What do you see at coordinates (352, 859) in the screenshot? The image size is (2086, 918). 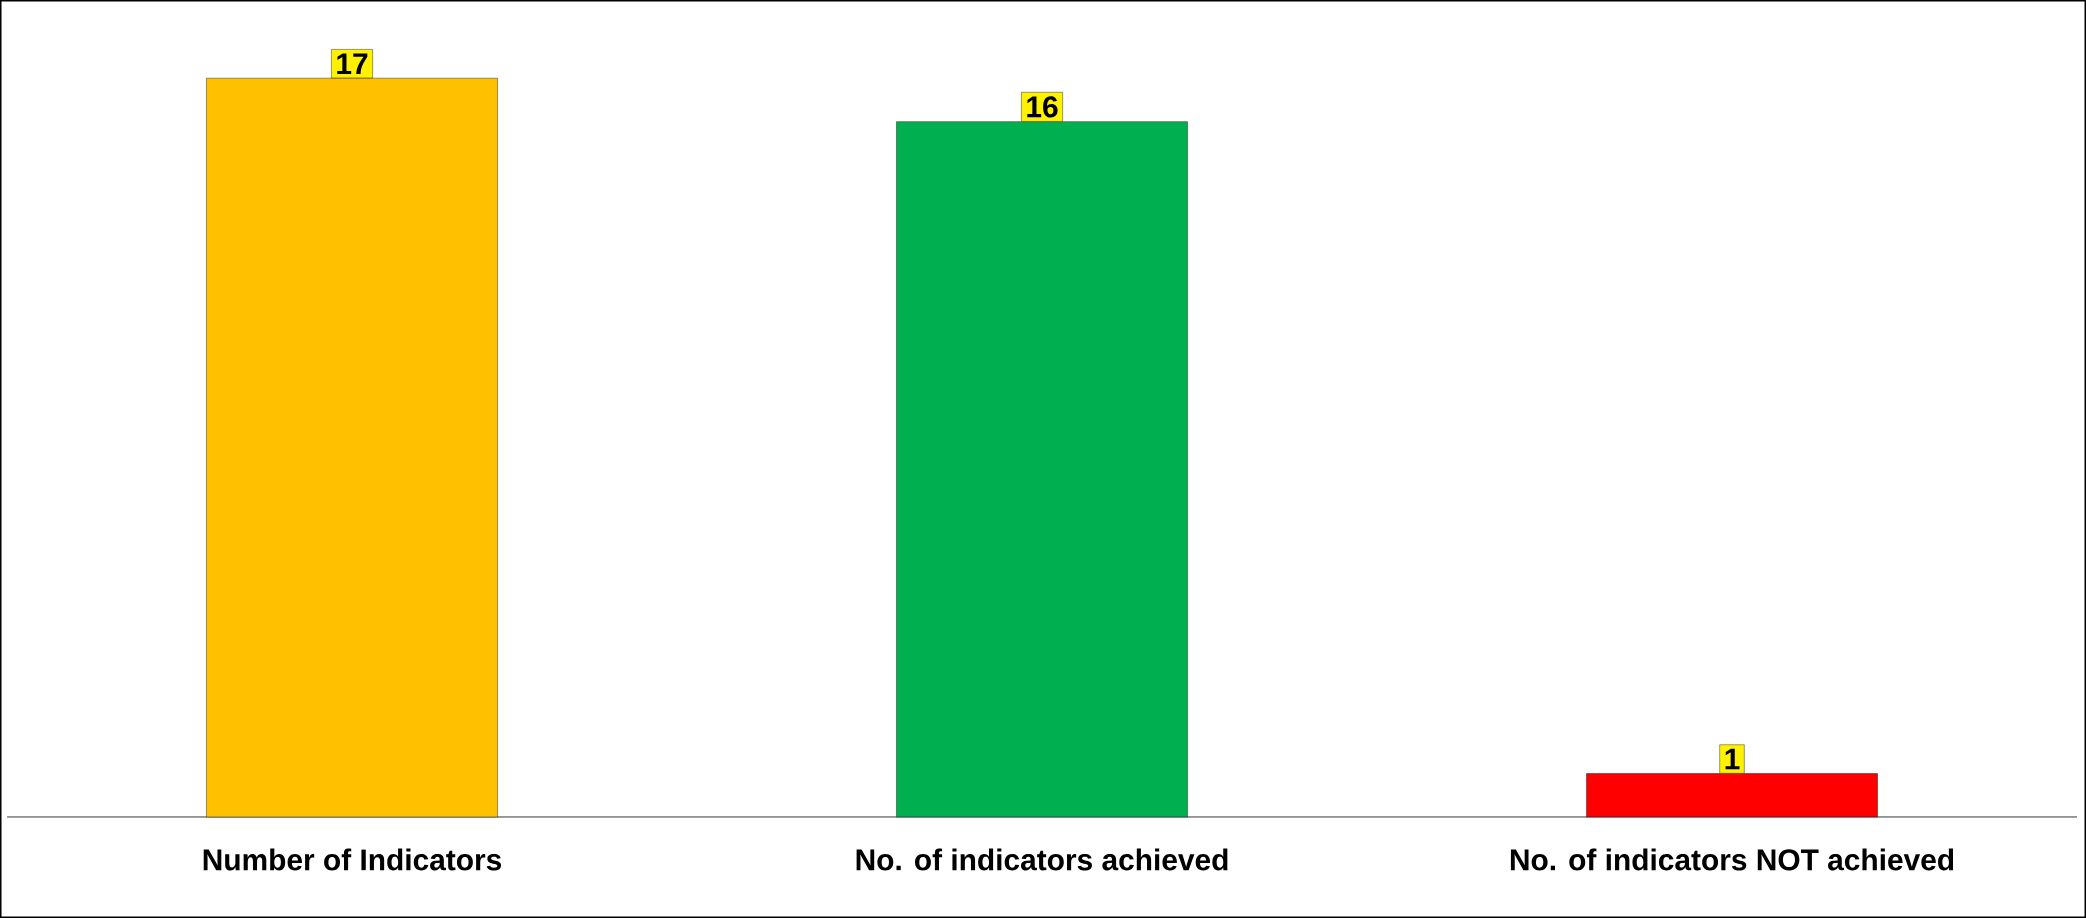 I see `x-tick-label: Number of Indicators` at bounding box center [352, 859].